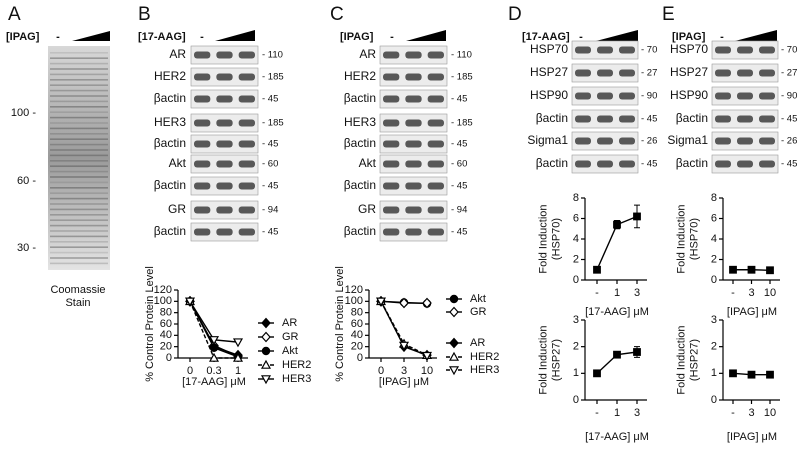  What do you see at coordinates (77, 303) in the screenshot?
I see `caption: Stain` at bounding box center [77, 303].